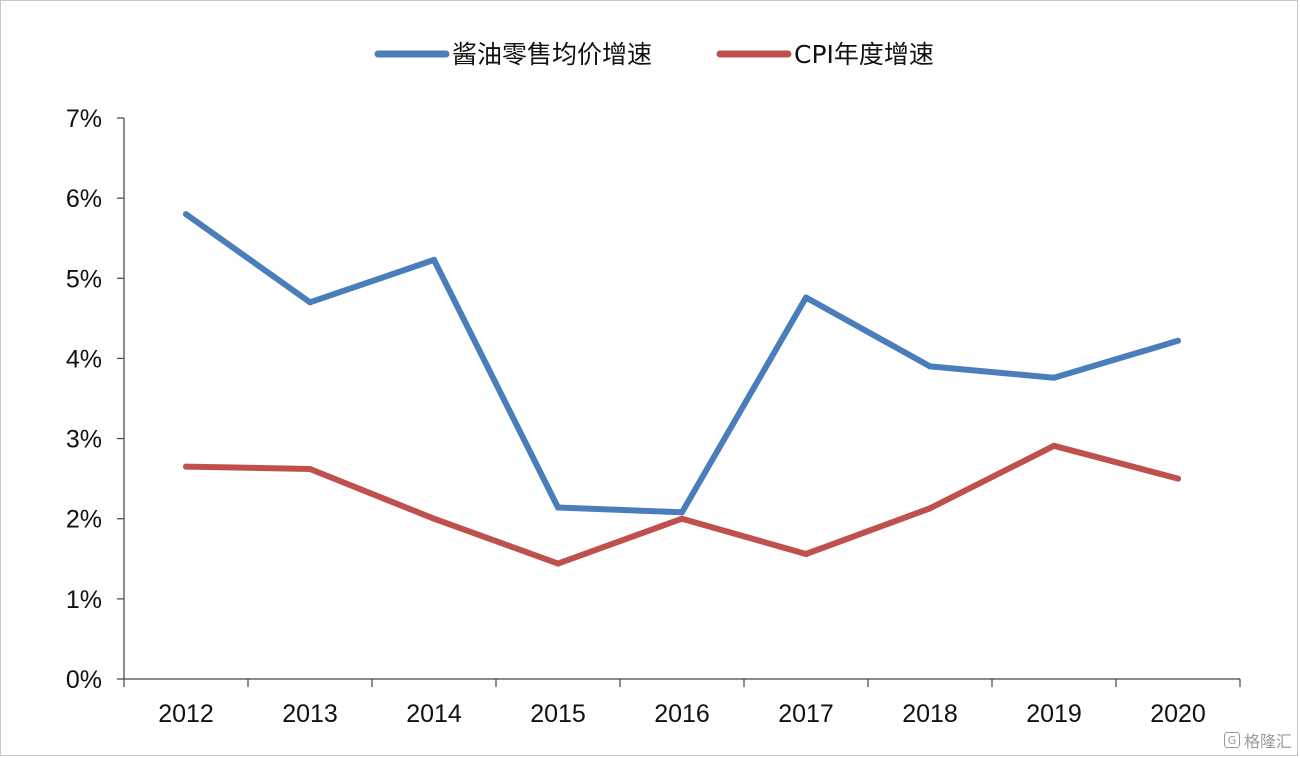  I want to click on y-tick-label: 2%, so click(84, 520).